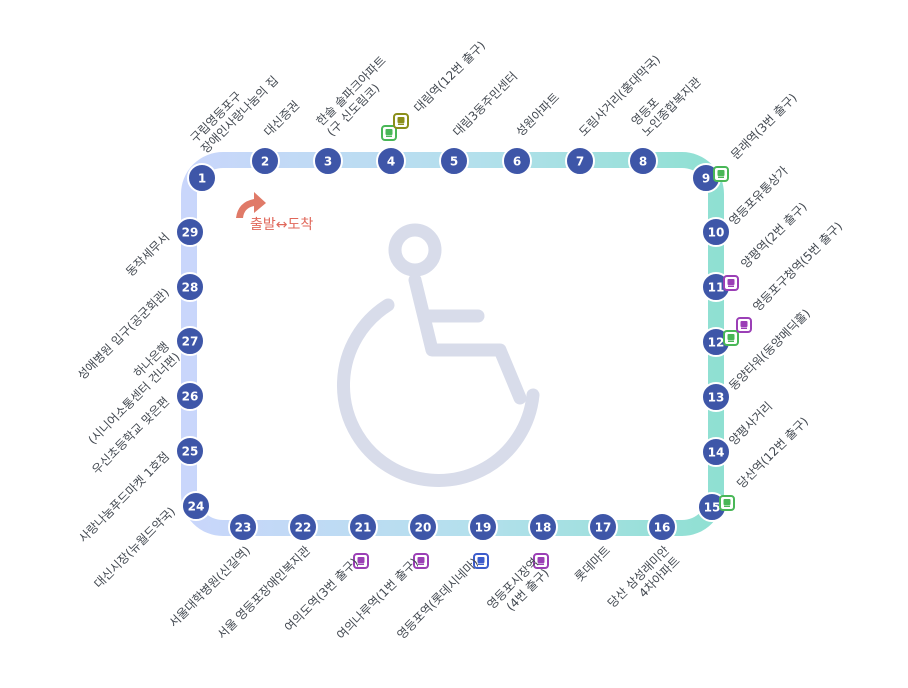  I want to click on stop-label-line: 성원아파트, so click(537, 114).